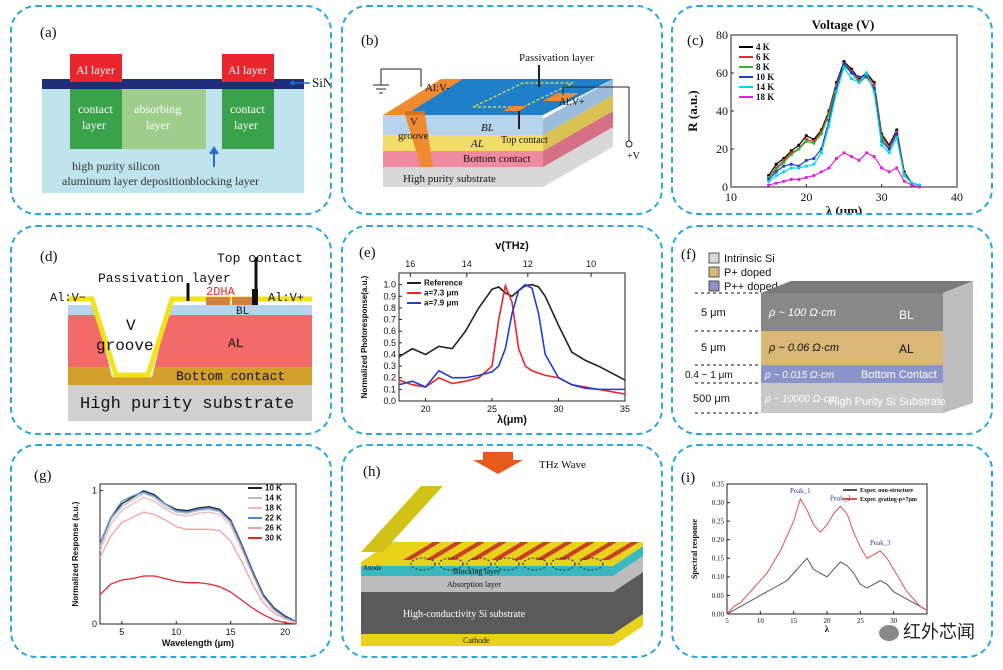  Describe the element at coordinates (247, 109) in the screenshot. I see `contact-right-line1: contact` at that location.